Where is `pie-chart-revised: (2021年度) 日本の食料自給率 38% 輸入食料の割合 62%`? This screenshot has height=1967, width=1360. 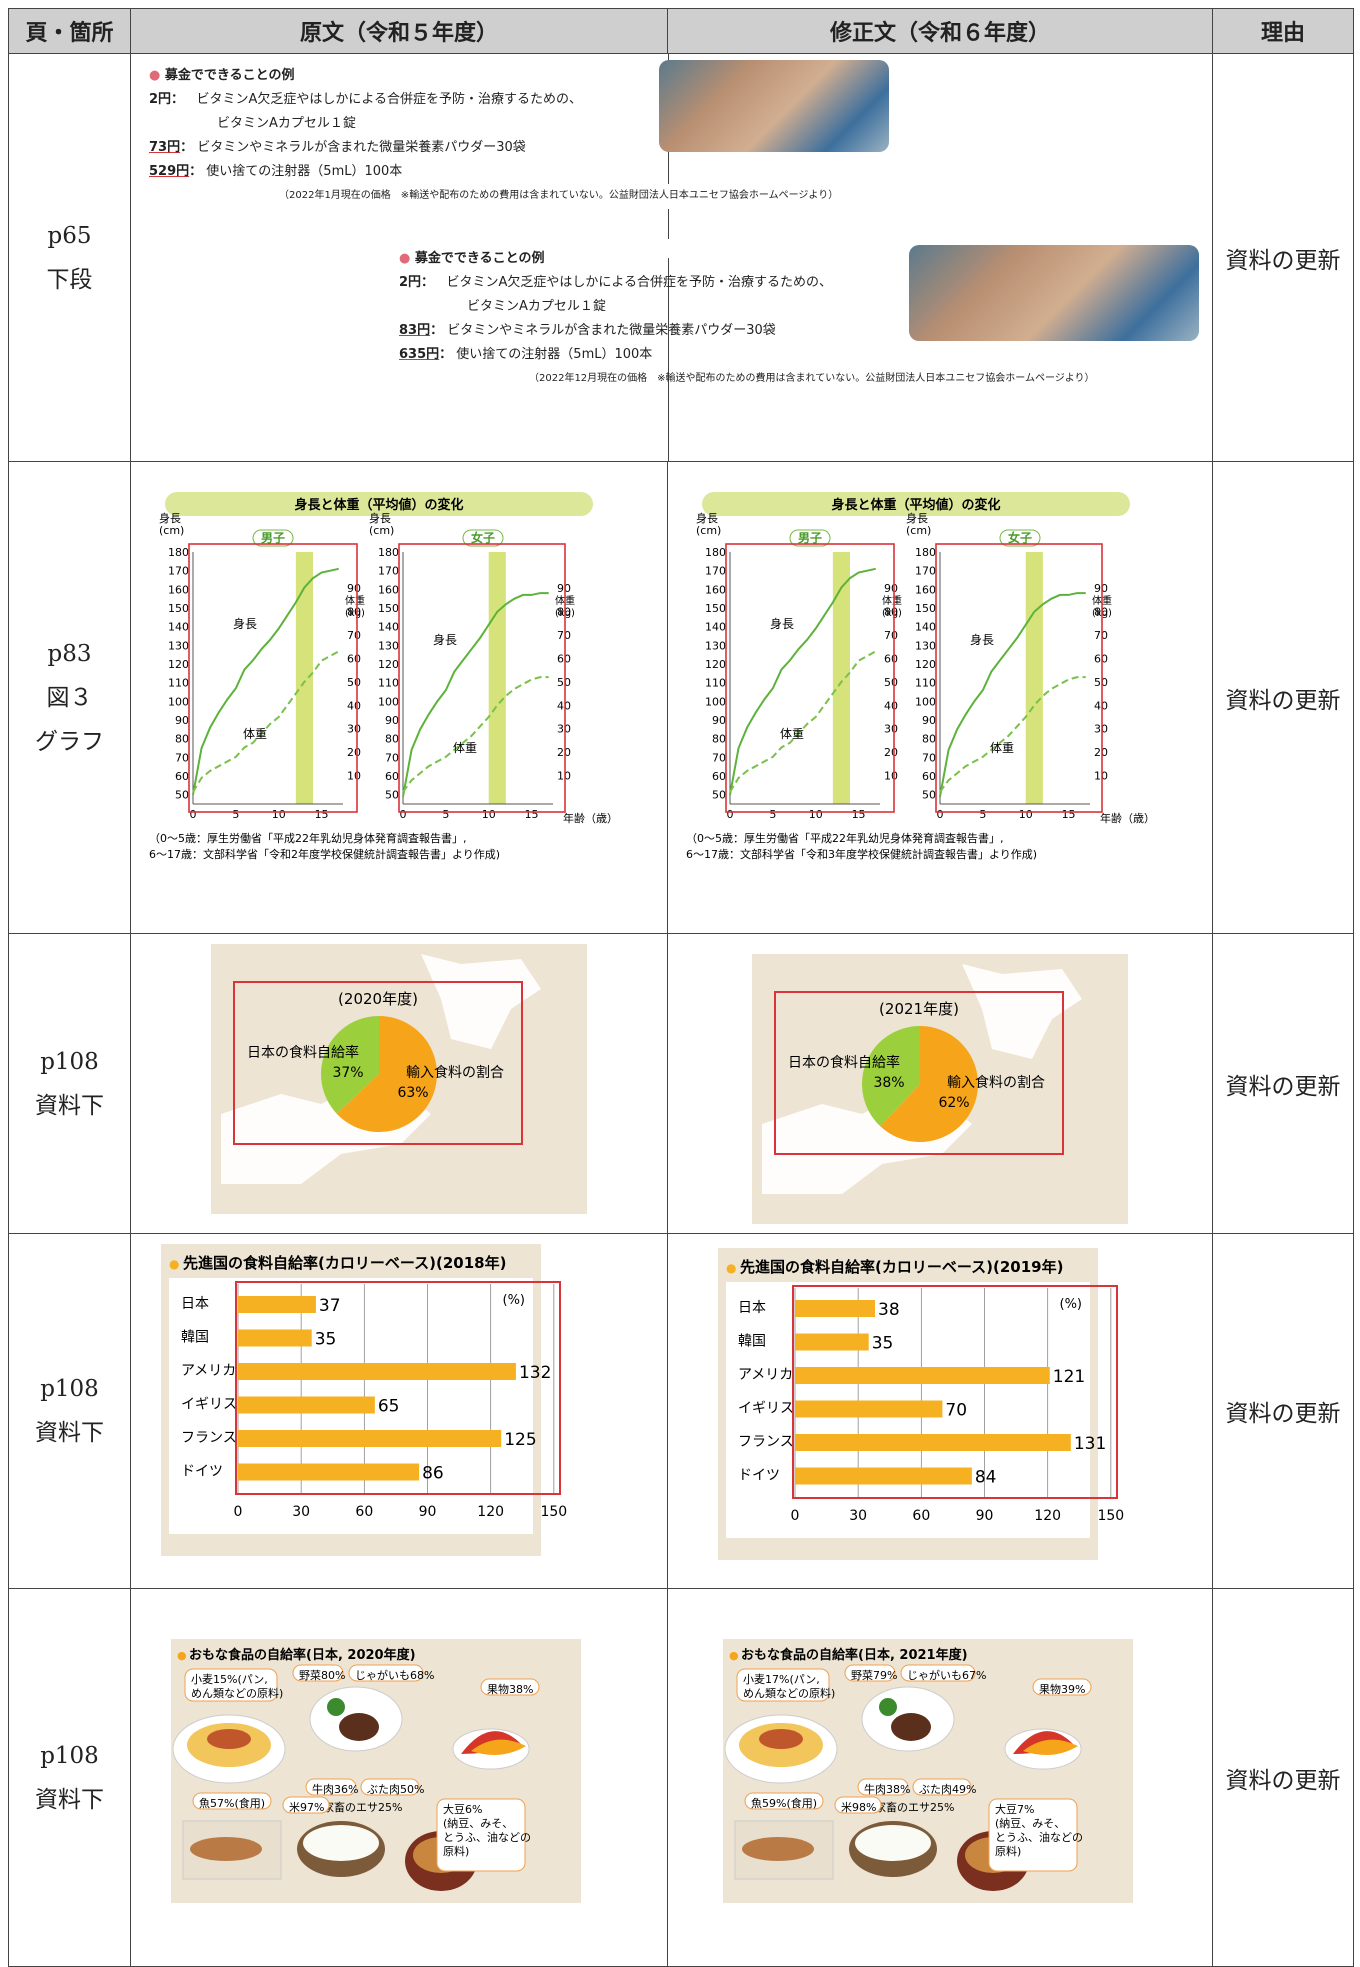 pie-chart-revised: (2021年度) 日本の食料自給率 38% 輸入食料の割合 62% is located at coordinates (940, 1089).